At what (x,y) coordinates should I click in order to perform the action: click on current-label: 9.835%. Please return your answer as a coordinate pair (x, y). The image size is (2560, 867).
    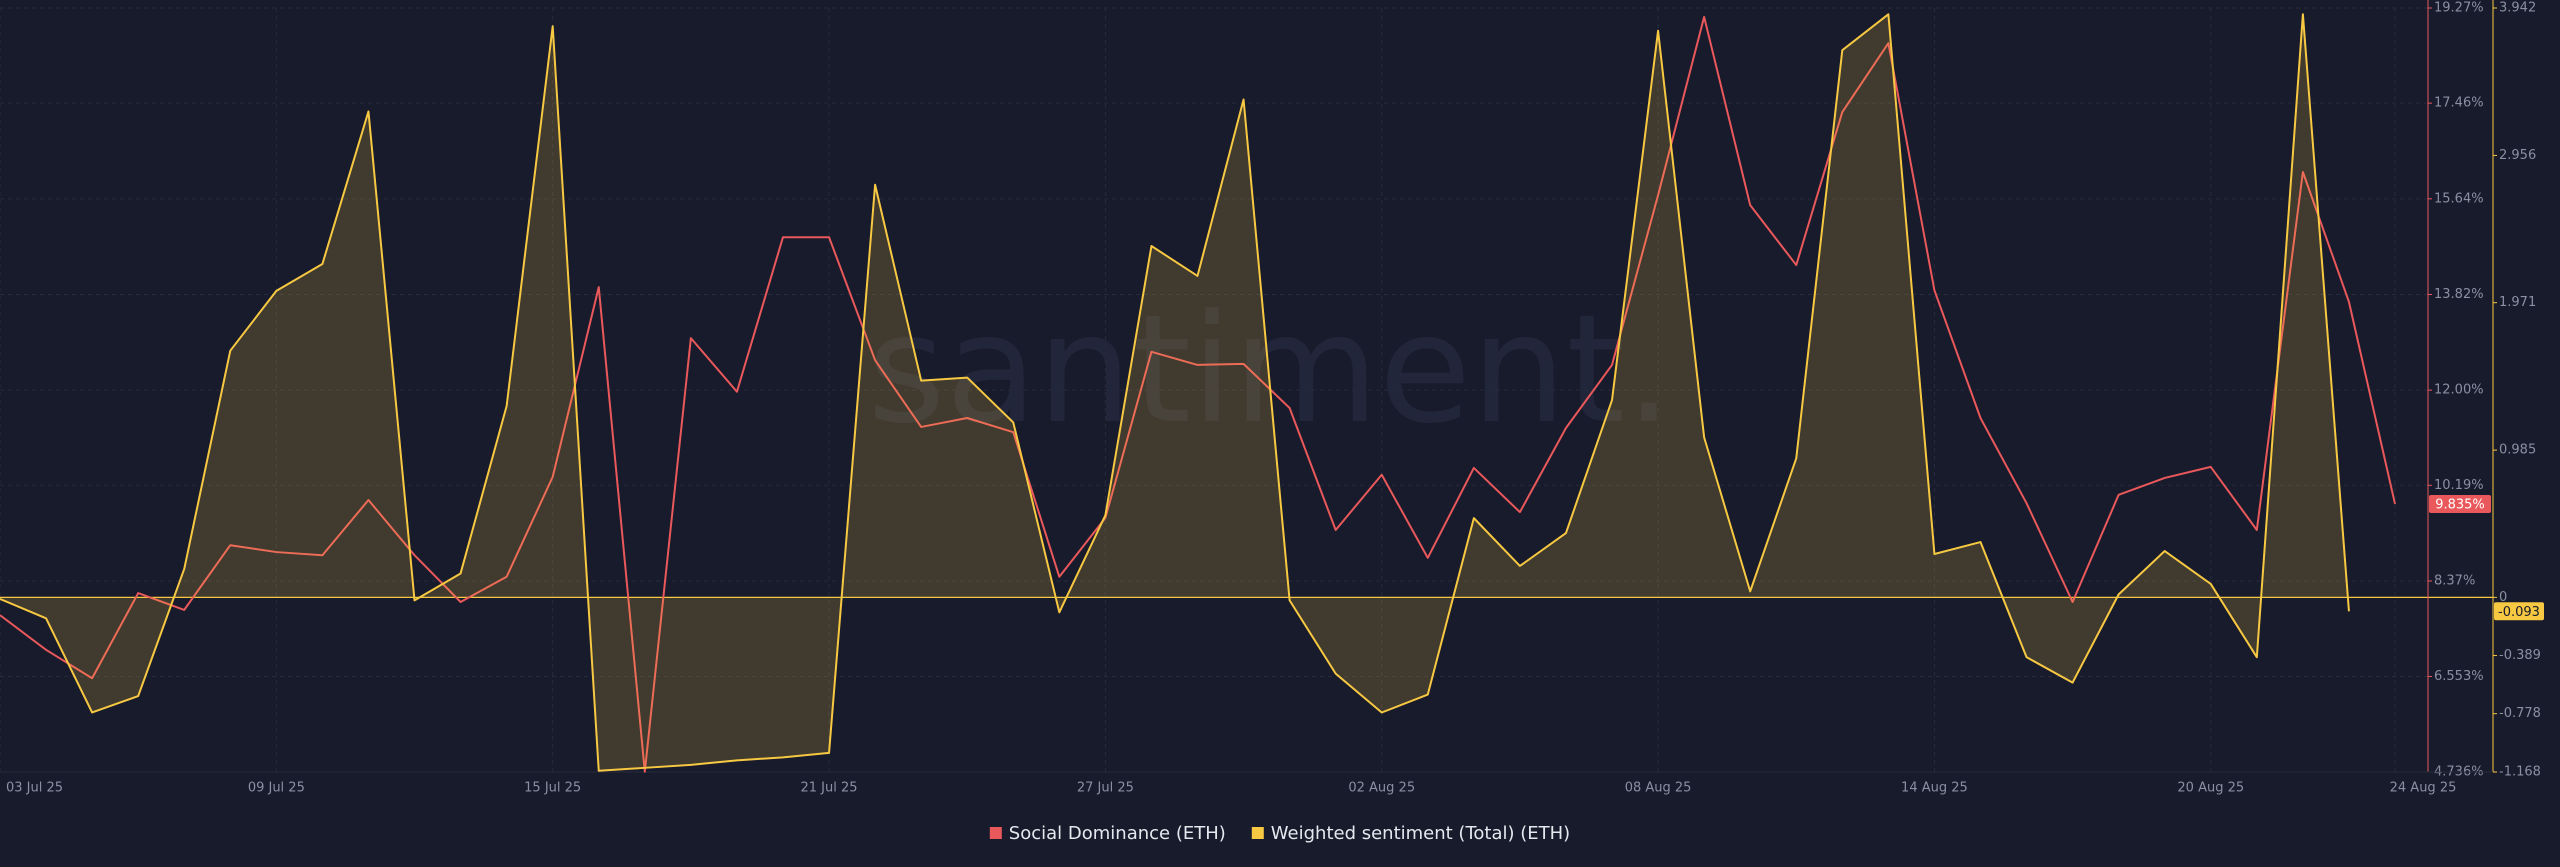
    Looking at the image, I should click on (2460, 504).